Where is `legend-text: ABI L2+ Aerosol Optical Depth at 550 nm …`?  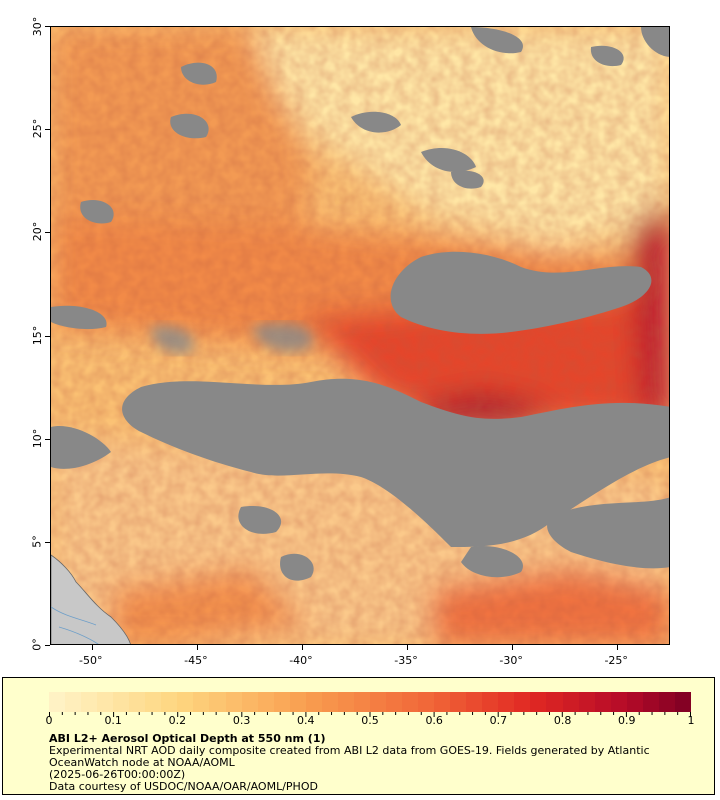
legend-text: ABI L2+ Aerosol Optical Depth at 550 nm … is located at coordinates (369, 763).